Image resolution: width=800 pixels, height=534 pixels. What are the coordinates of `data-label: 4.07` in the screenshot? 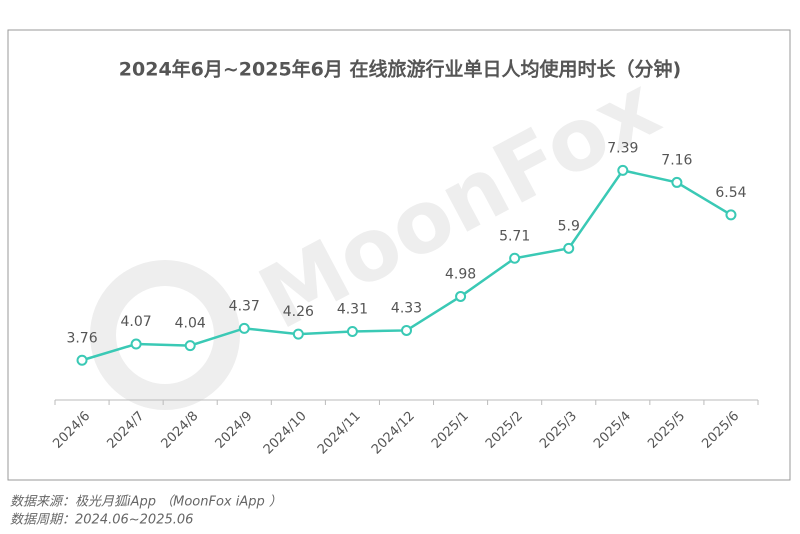 It's located at (136, 322).